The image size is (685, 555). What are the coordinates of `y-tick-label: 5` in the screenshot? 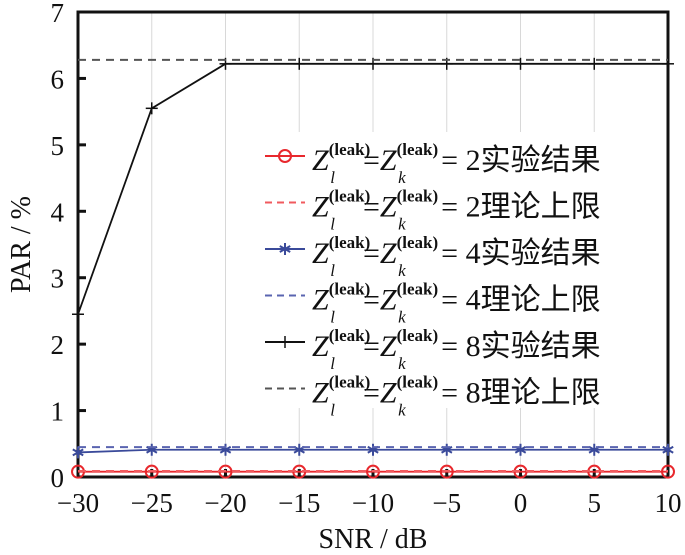 It's located at (58, 146).